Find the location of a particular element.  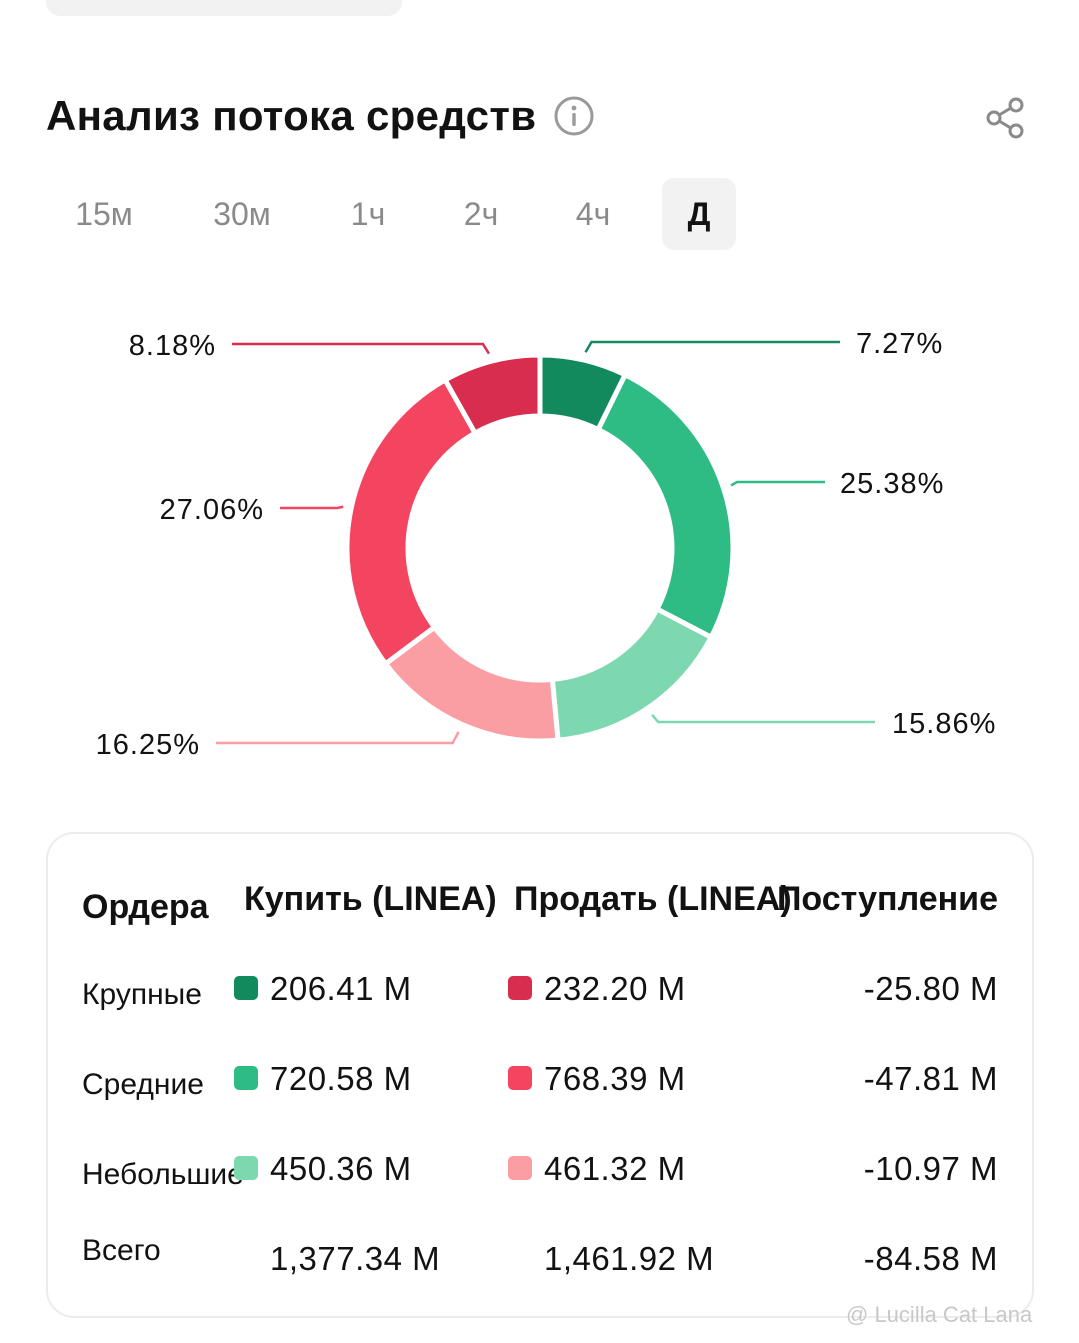

sell-medium-value: 768.39 M is located at coordinates (615, 1078).